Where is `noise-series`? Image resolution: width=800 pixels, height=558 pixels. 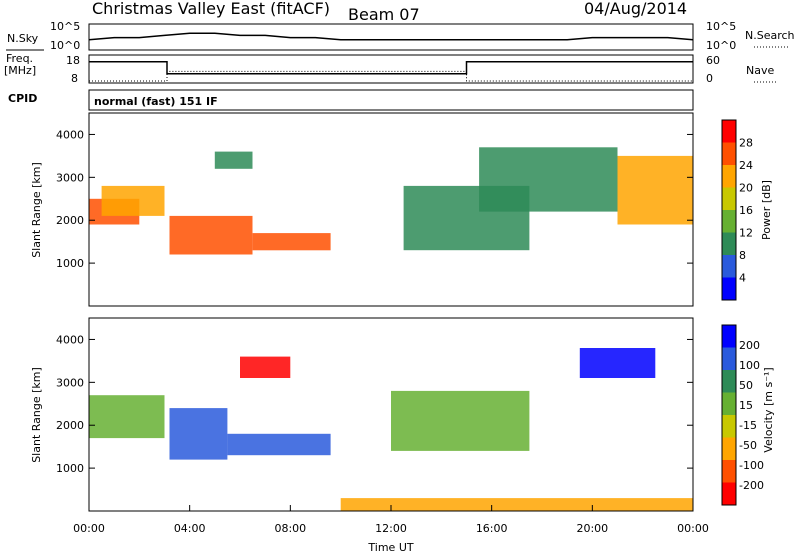
noise-series is located at coordinates (391, 36).